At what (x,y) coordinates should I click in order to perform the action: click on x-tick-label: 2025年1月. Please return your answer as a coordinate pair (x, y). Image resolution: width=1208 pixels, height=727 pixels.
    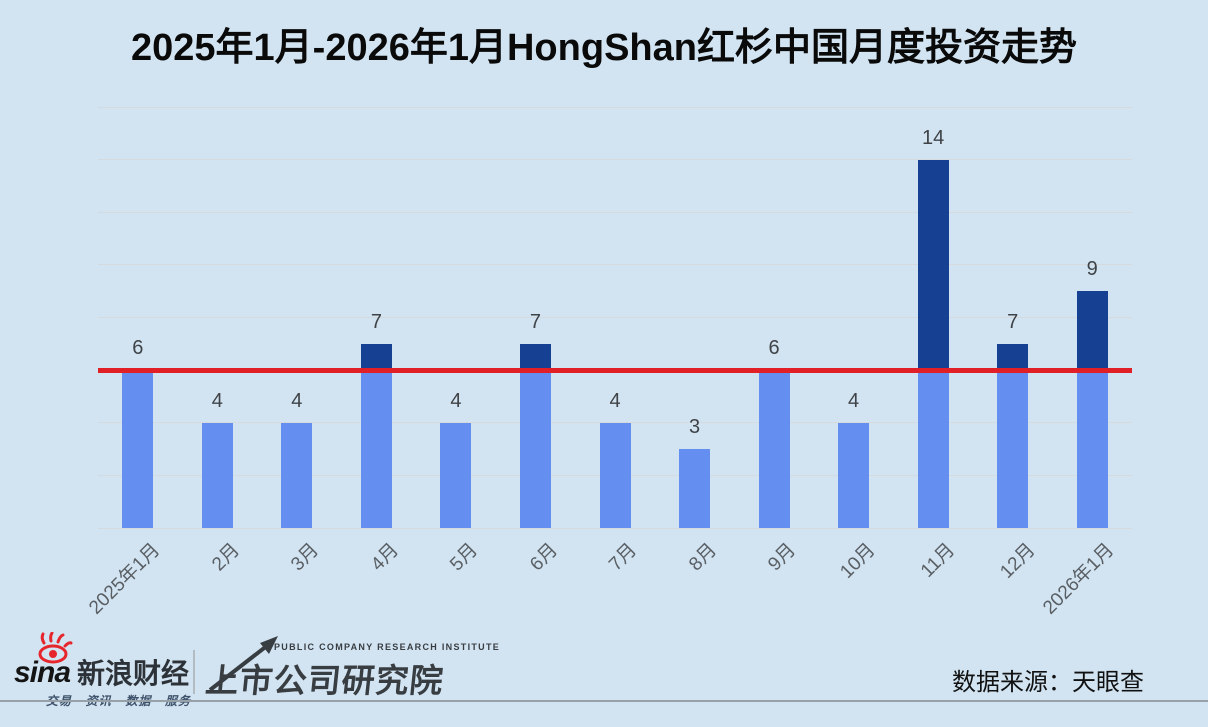
    Looking at the image, I should click on (125, 579).